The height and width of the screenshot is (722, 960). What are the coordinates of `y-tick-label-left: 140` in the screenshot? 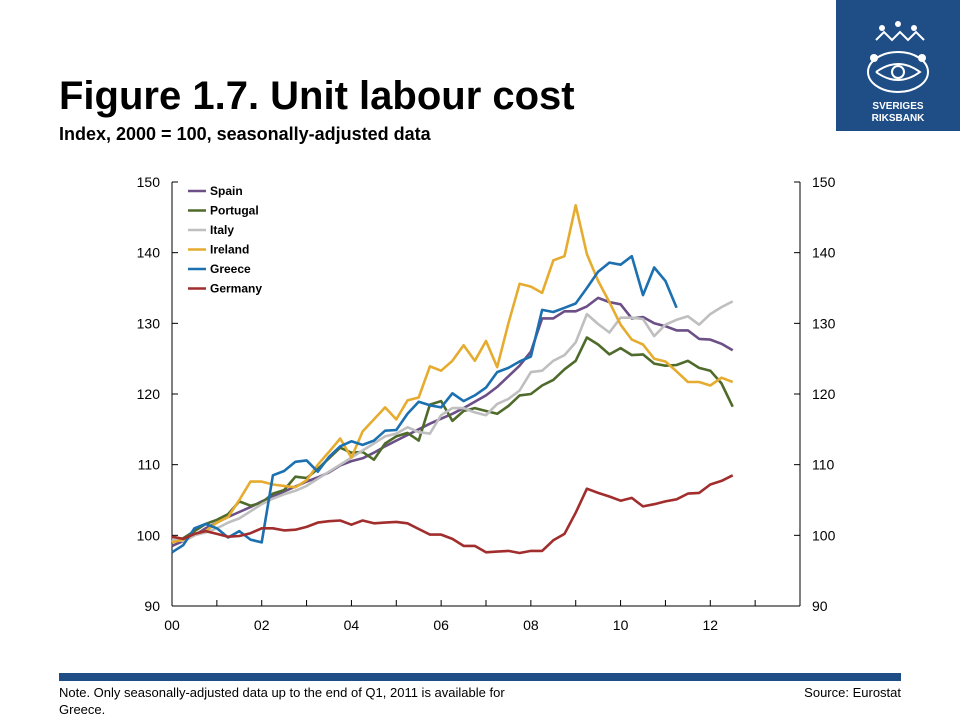 It's located at (149, 253).